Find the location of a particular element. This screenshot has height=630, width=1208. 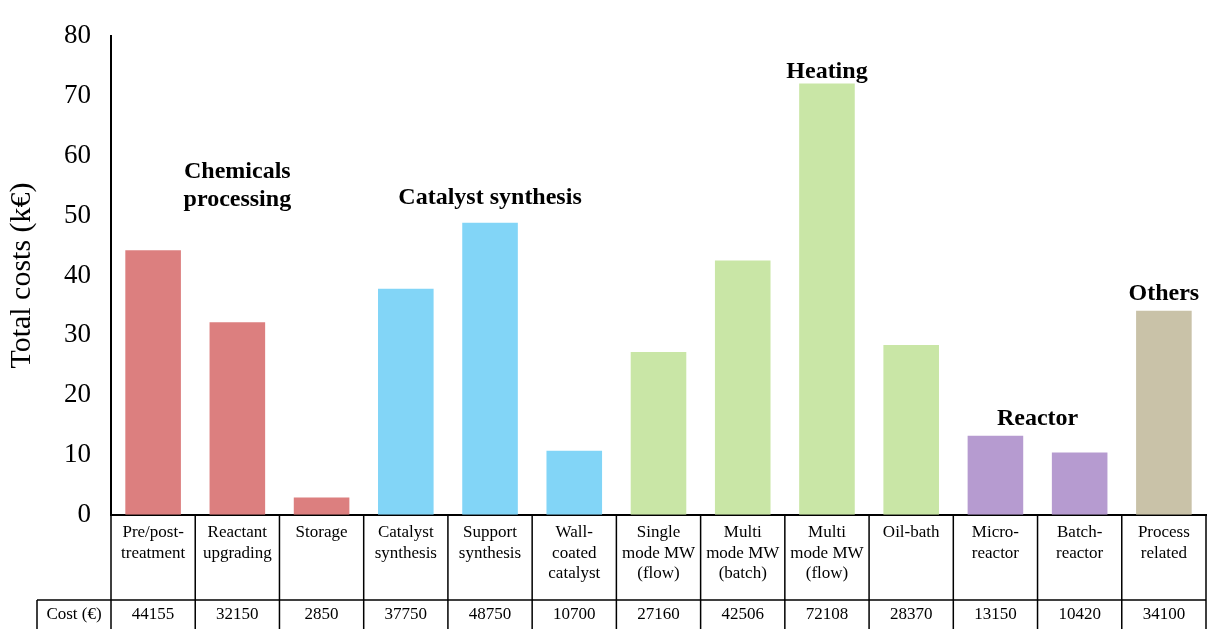

y-tick-label: 10 is located at coordinates (77, 453).